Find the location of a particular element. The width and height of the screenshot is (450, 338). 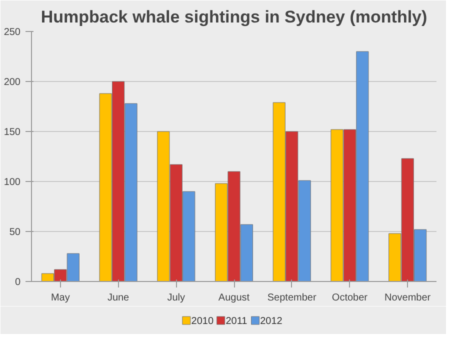

y-tick-label: 0 is located at coordinates (17, 282).